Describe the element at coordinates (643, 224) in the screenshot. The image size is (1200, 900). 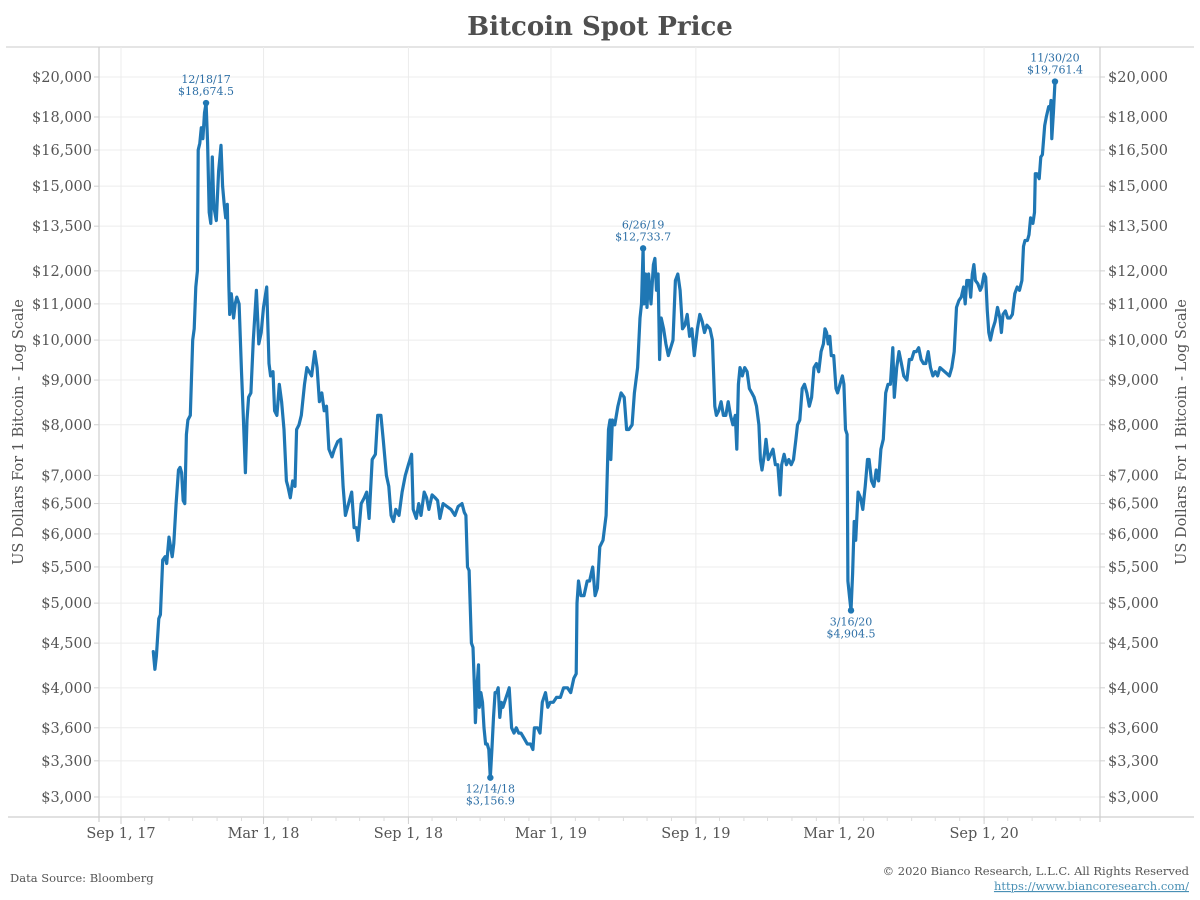
I see `annotation-date: 6/26/19` at that location.